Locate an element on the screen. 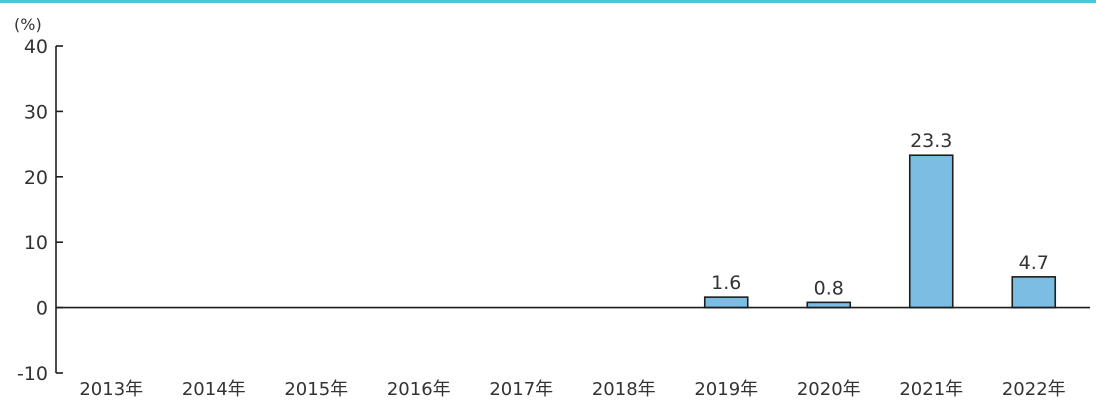 The width and height of the screenshot is (1096, 400). x-category-label: 2016年 is located at coordinates (419, 389).